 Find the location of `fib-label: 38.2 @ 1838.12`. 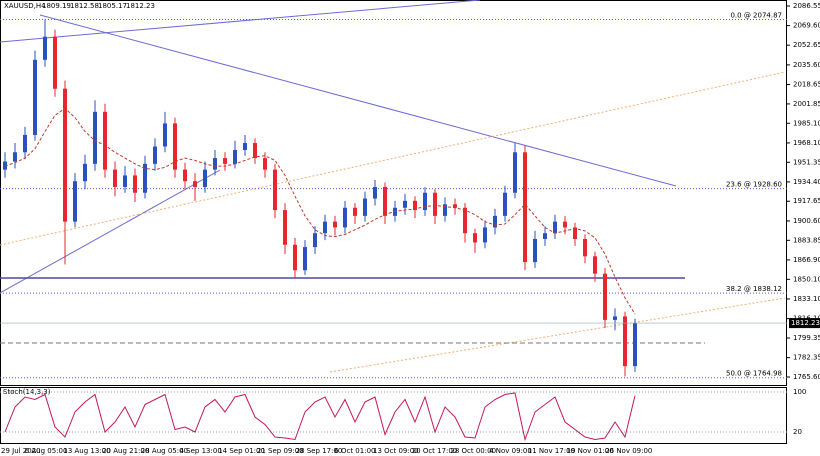

fib-label: 38.2 @ 1838.12 is located at coordinates (754, 289).